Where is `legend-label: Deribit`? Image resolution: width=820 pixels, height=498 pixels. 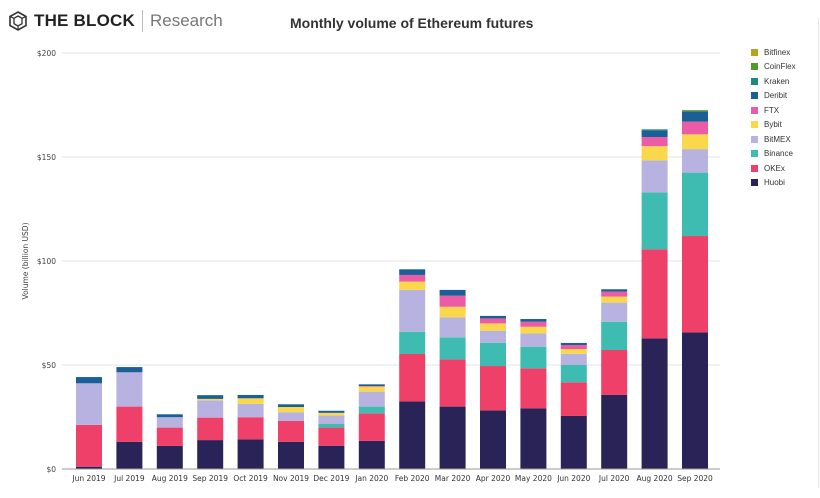
legend-label: Deribit is located at coordinates (776, 96).